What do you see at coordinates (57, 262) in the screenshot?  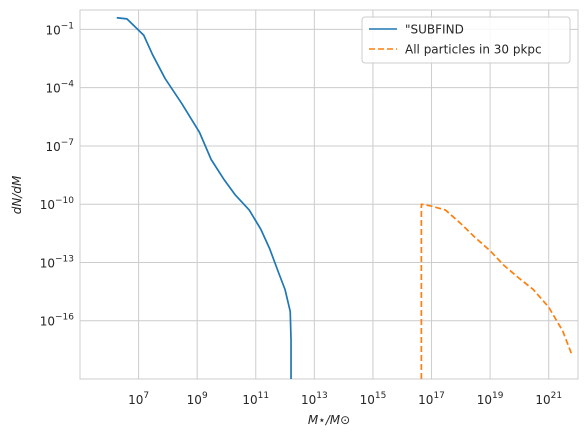 I see `y-tick-label: 10⁻¹³` at bounding box center [57, 262].